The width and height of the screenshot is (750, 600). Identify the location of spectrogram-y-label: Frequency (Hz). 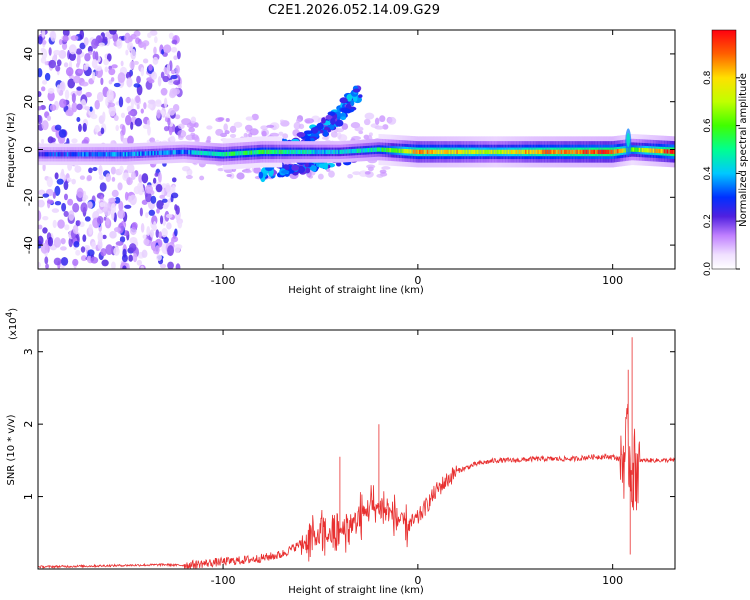
(11, 150).